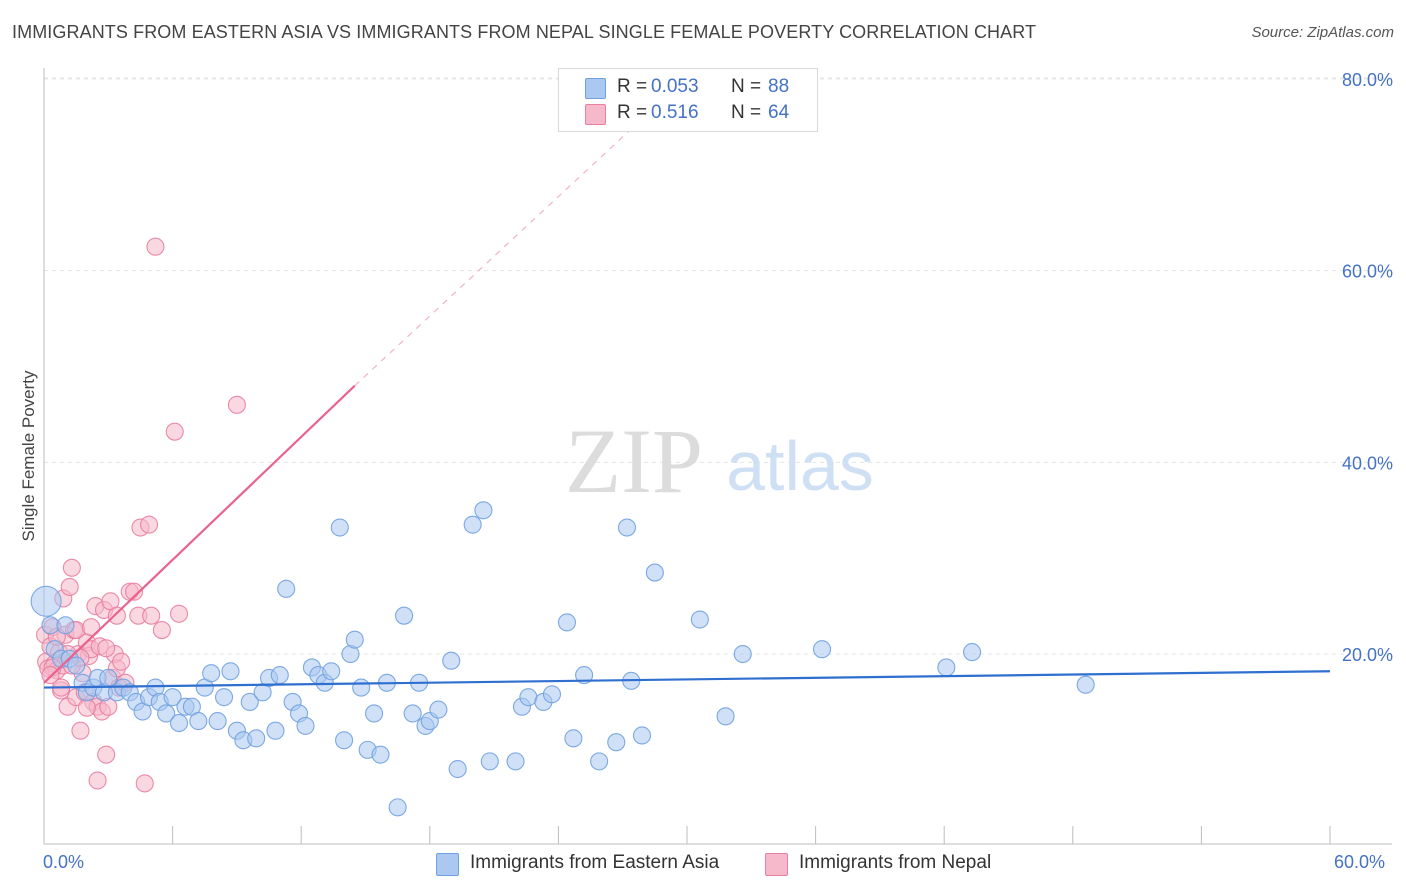  What do you see at coordinates (634, 461) in the screenshot?
I see `watermark-zip: ZIP` at bounding box center [634, 461].